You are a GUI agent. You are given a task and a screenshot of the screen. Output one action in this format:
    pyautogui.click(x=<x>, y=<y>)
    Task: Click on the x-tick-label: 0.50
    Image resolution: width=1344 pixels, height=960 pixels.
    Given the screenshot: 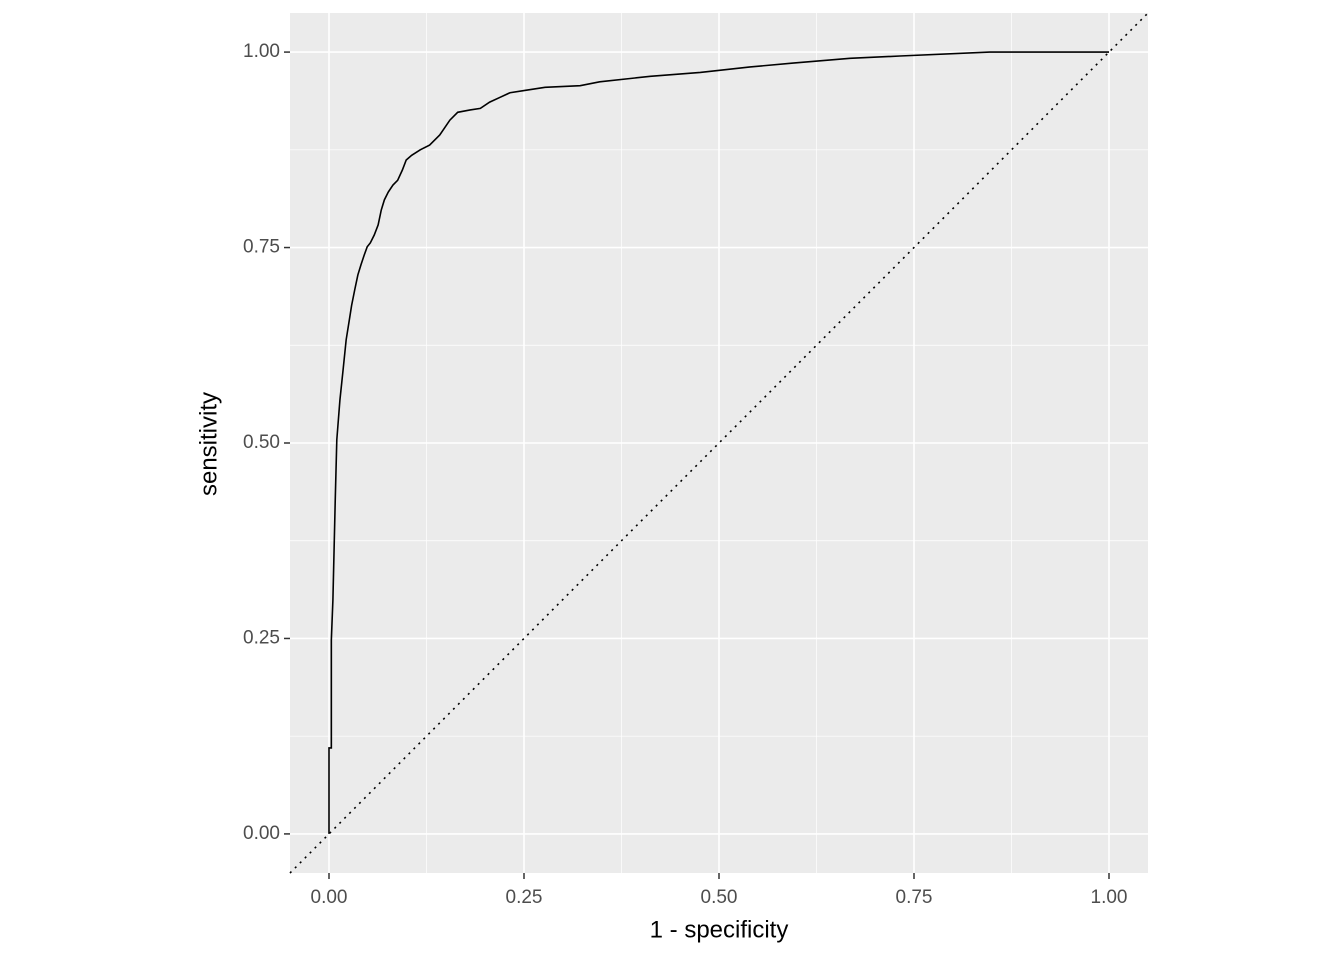 What is the action you would take?
    pyautogui.click(x=719, y=897)
    